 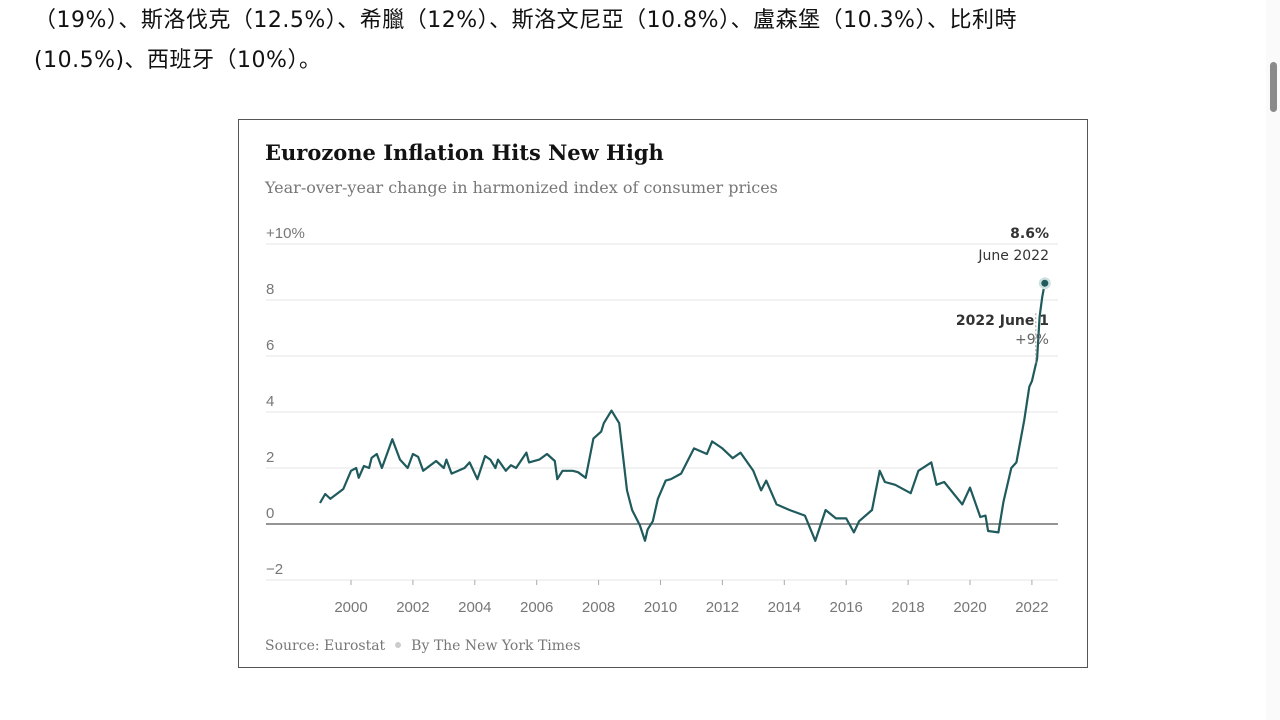 What do you see at coordinates (464, 152) in the screenshot?
I see `chart-title: Eurozone Inflation Hits New High` at bounding box center [464, 152].